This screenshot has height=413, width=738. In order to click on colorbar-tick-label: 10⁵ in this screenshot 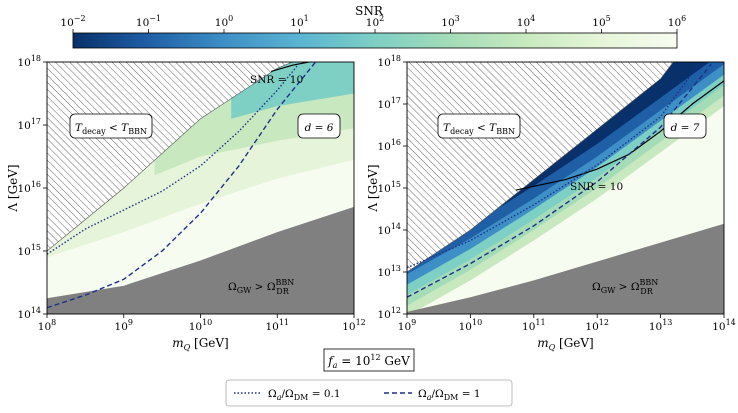, I will do `click(601, 21)`.